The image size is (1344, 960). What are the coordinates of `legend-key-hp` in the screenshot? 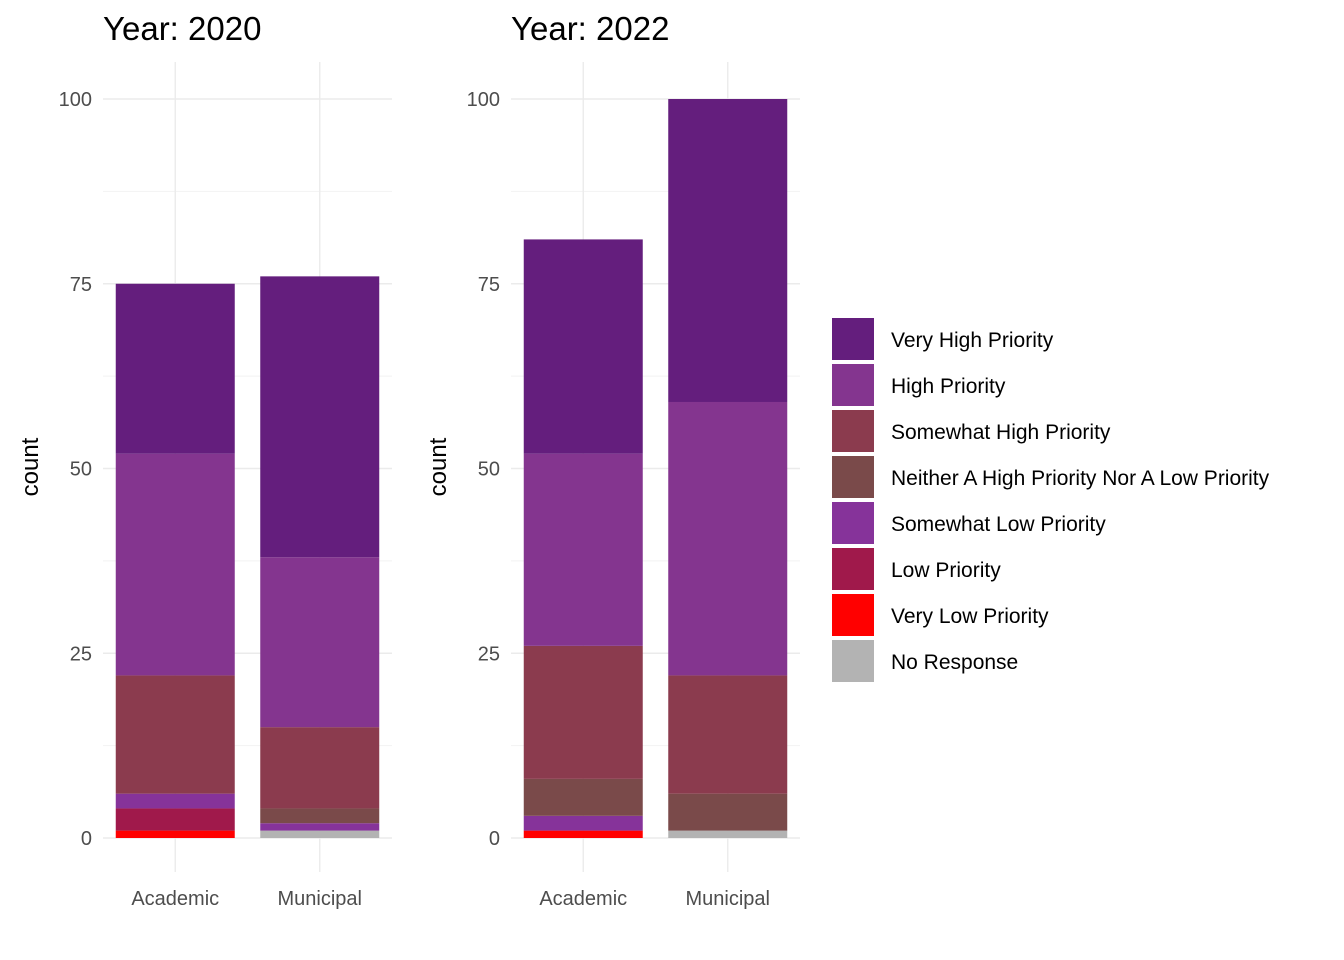 It's located at (853, 385).